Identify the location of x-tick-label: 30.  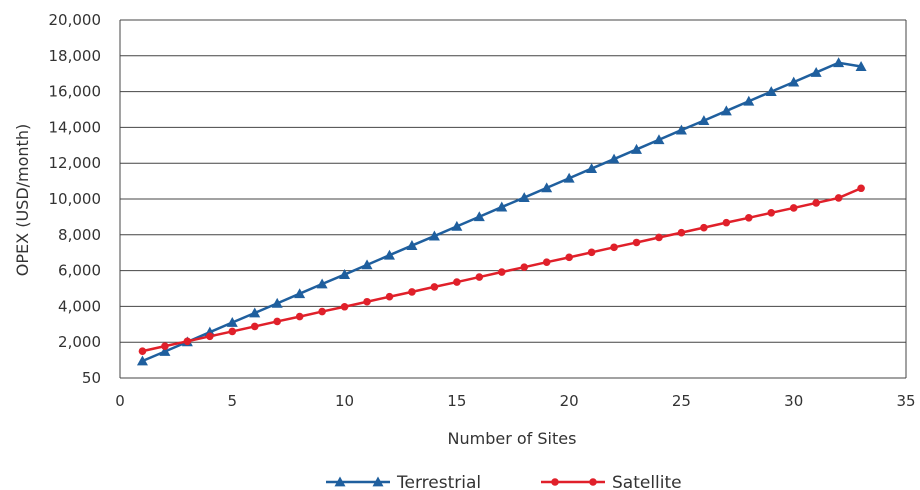
(793, 401).